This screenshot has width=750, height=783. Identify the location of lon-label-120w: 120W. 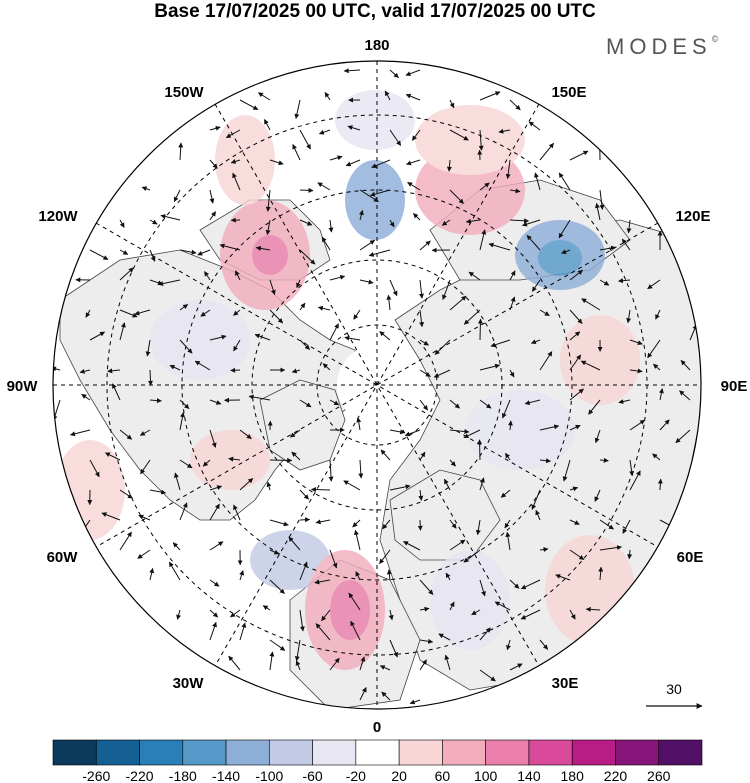
(58, 216).